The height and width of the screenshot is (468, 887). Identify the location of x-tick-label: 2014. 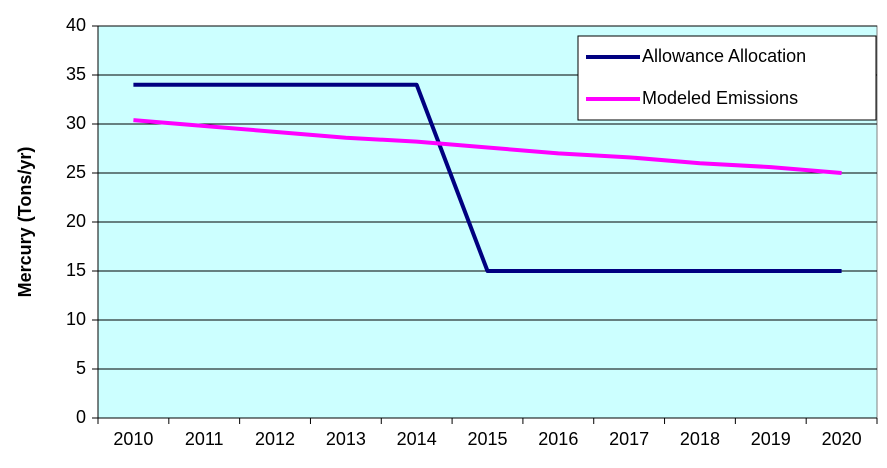
(417, 439).